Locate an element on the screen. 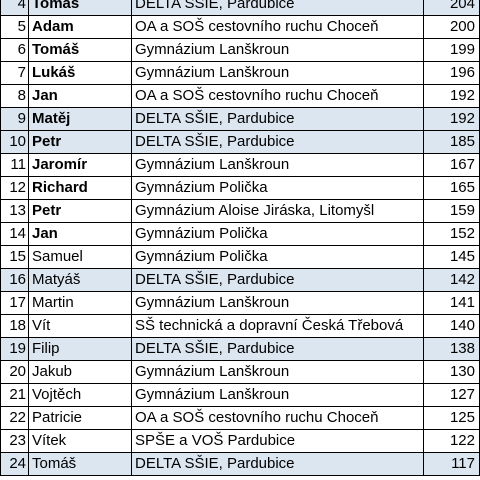 This screenshot has height=480, width=480. score-cell: 141 is located at coordinates (451, 303).